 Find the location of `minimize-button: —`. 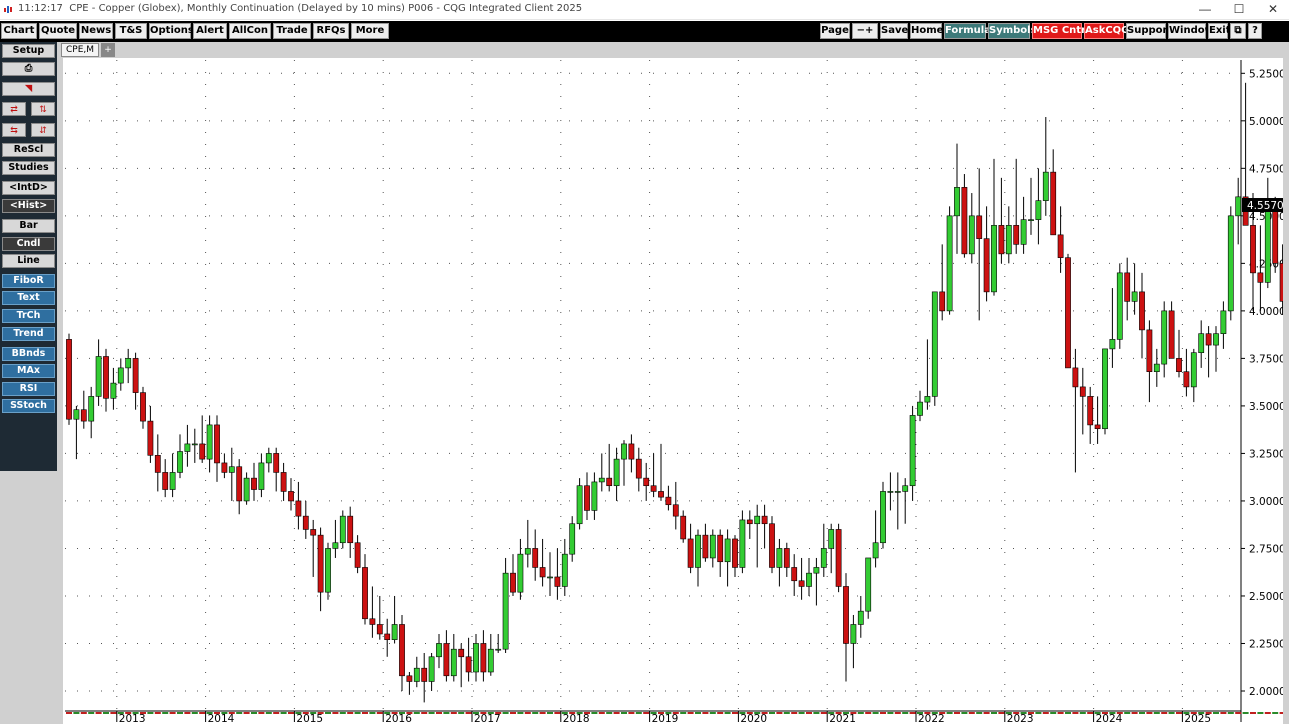

minimize-button: — is located at coordinates (1205, 9).